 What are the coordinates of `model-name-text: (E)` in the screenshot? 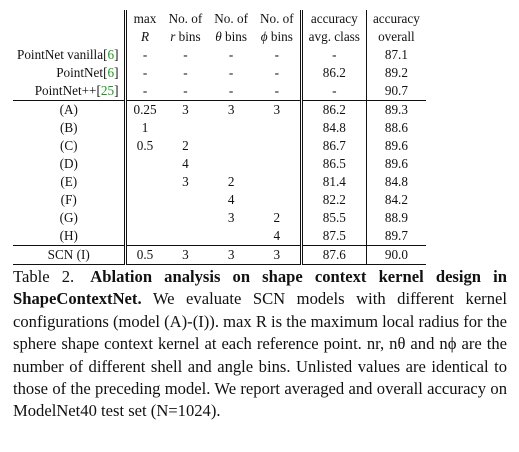 It's located at (69, 181).